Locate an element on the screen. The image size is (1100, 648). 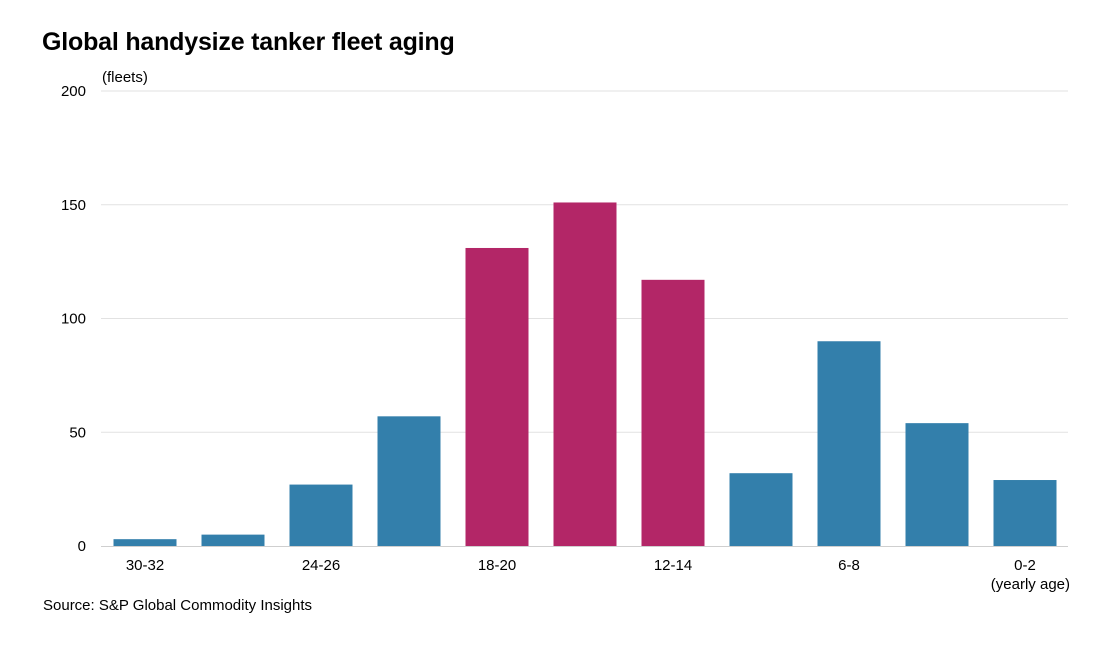
y-axis-label: (fleets) is located at coordinates (125, 77).